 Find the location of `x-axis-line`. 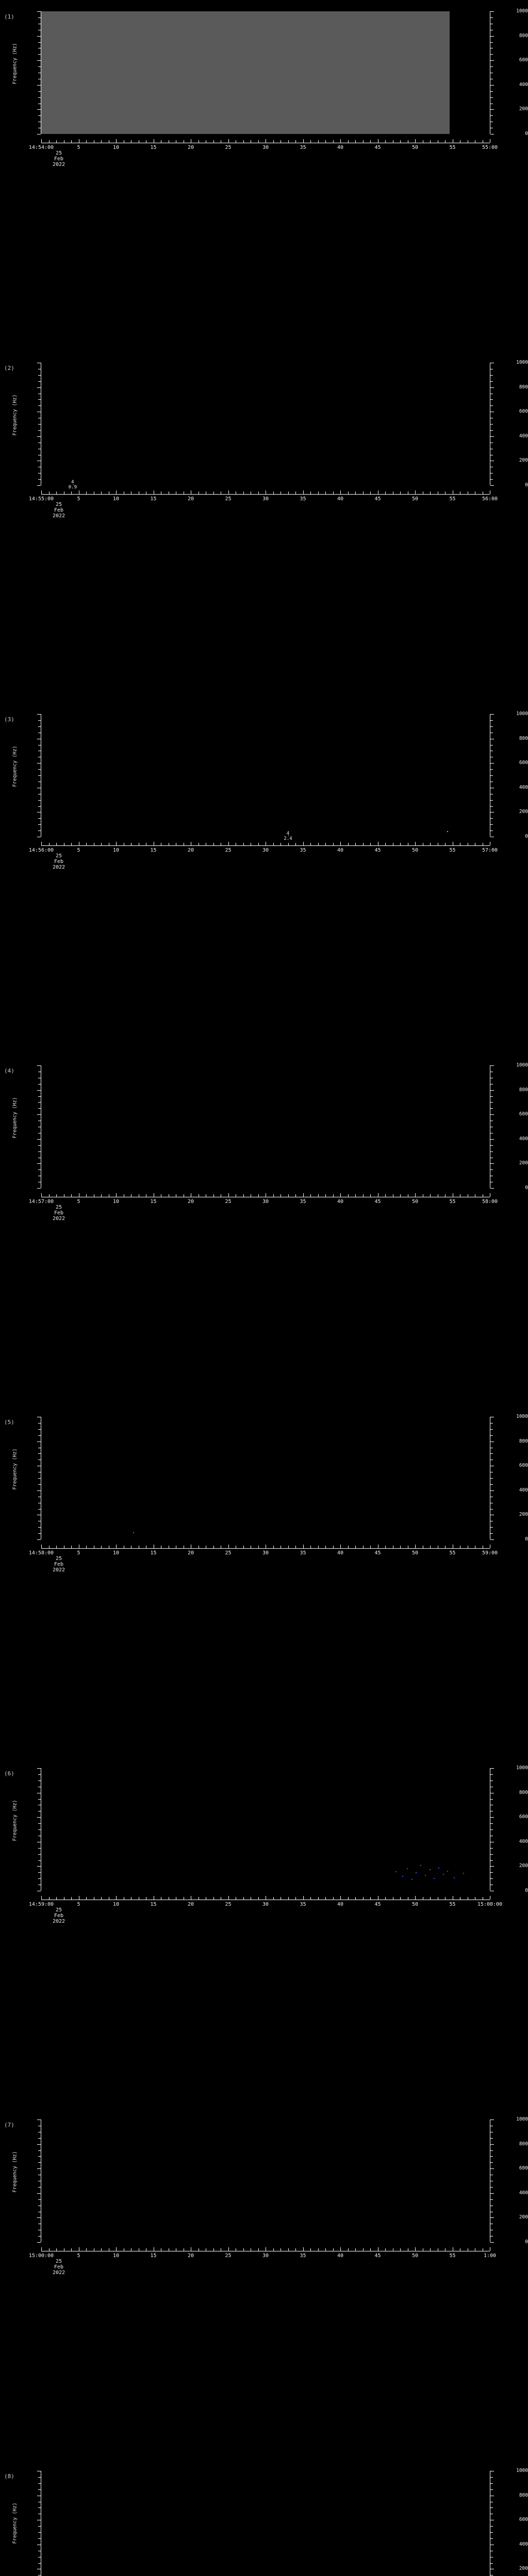

x-axis-line is located at coordinates (265, 494).